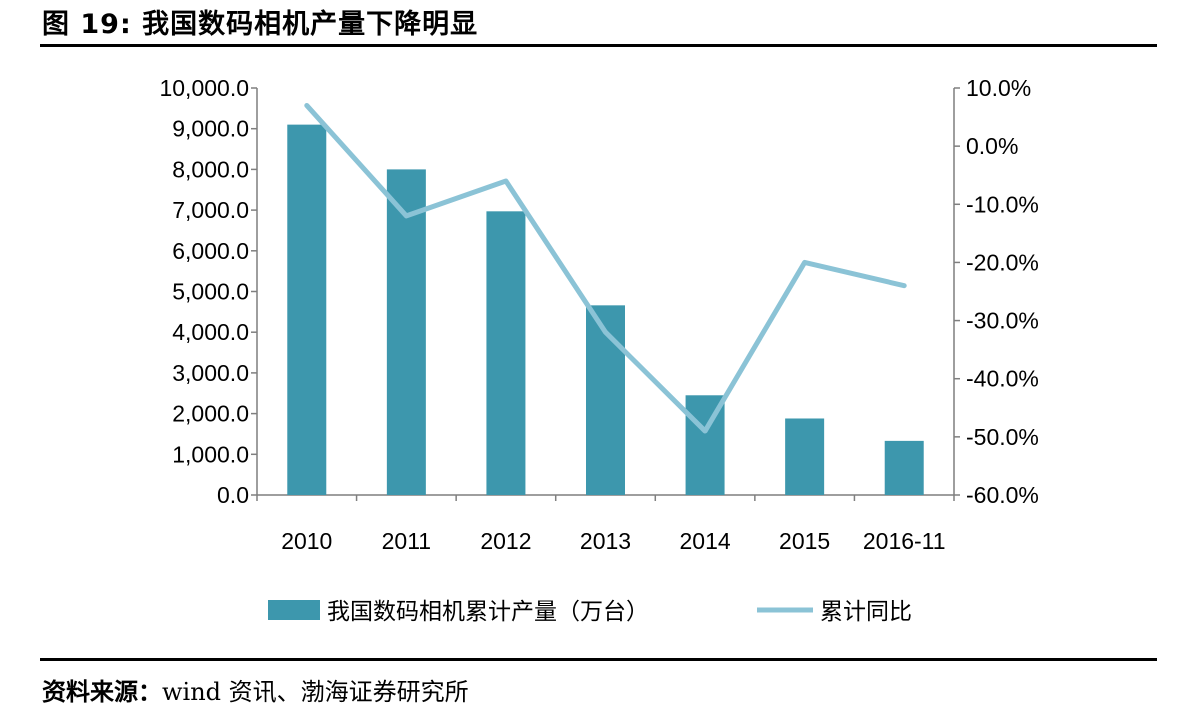 The width and height of the screenshot is (1193, 709). What do you see at coordinates (1002, 437) in the screenshot?
I see `right-tick-label: -50.0%` at bounding box center [1002, 437].